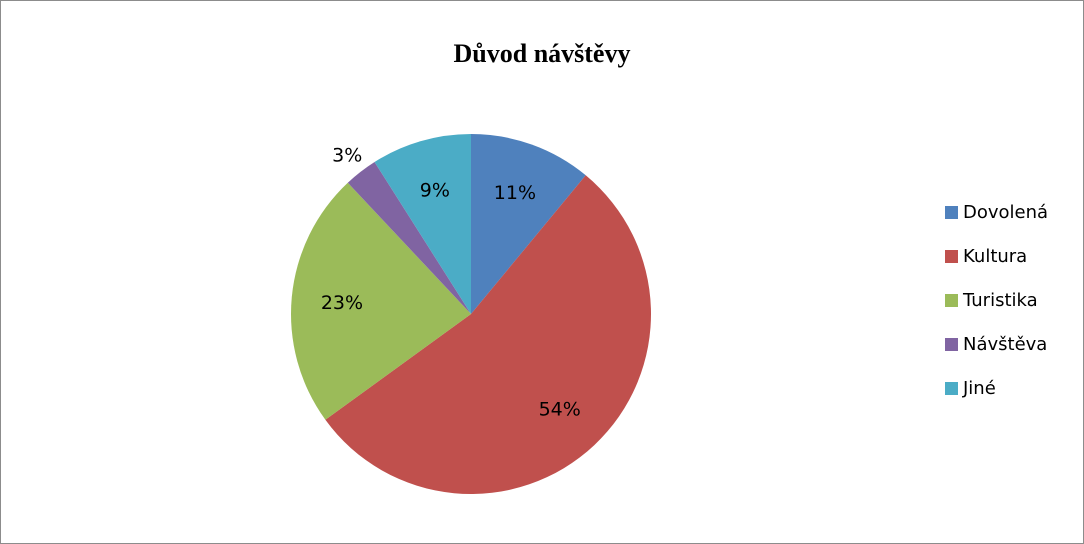 The width and height of the screenshot is (1084, 544). What do you see at coordinates (542, 53) in the screenshot?
I see `chart-title: Důvod návštěvy` at bounding box center [542, 53].